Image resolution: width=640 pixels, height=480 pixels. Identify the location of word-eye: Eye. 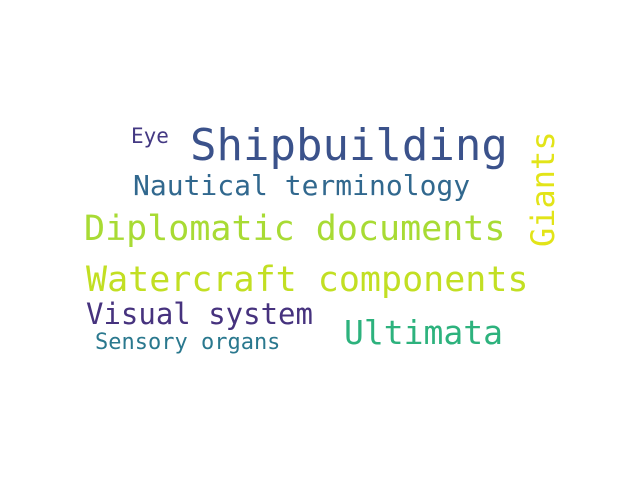
(150, 136).